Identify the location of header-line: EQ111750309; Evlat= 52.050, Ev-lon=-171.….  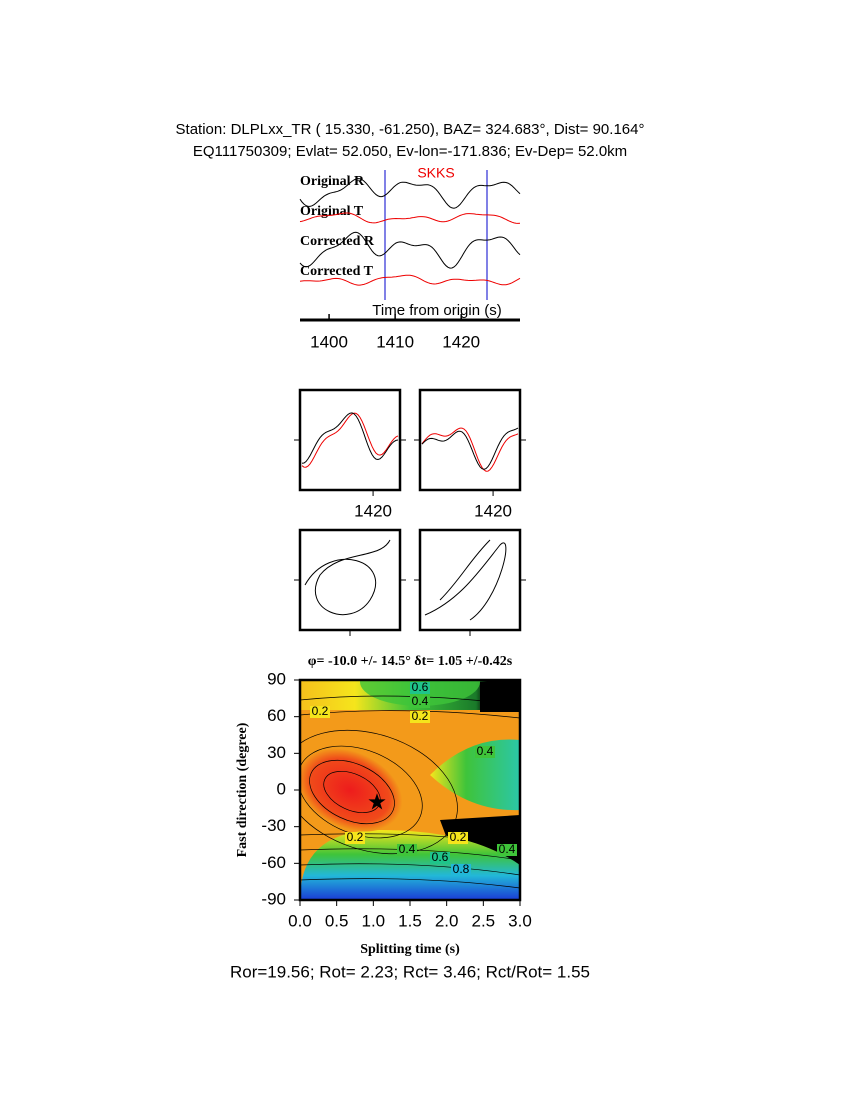
(410, 151).